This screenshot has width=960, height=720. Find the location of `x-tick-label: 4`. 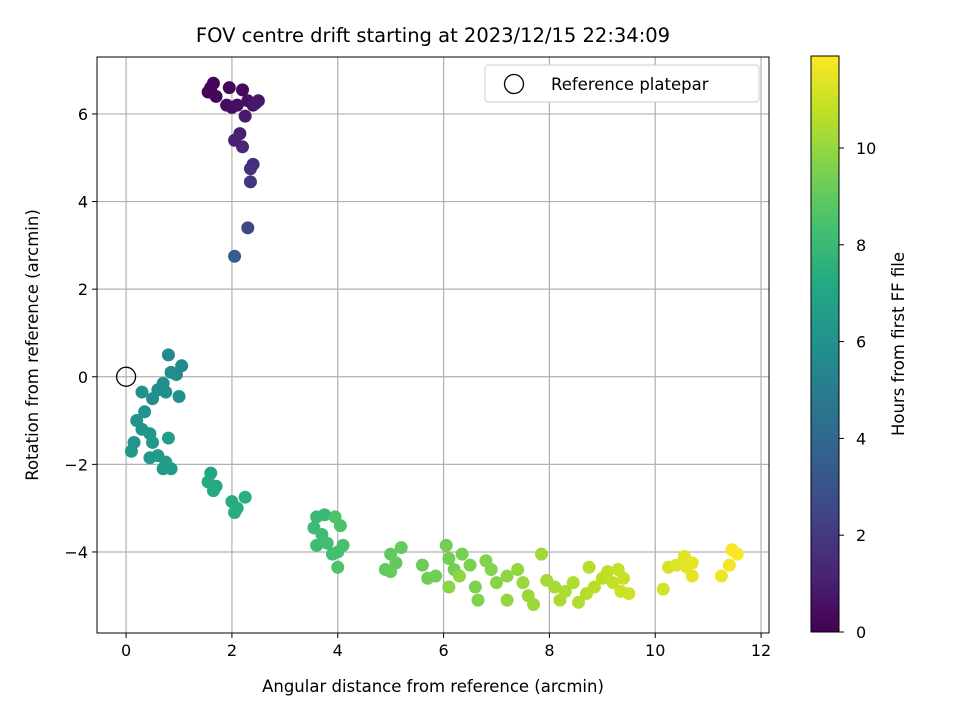

x-tick-label: 4 is located at coordinates (338, 650).